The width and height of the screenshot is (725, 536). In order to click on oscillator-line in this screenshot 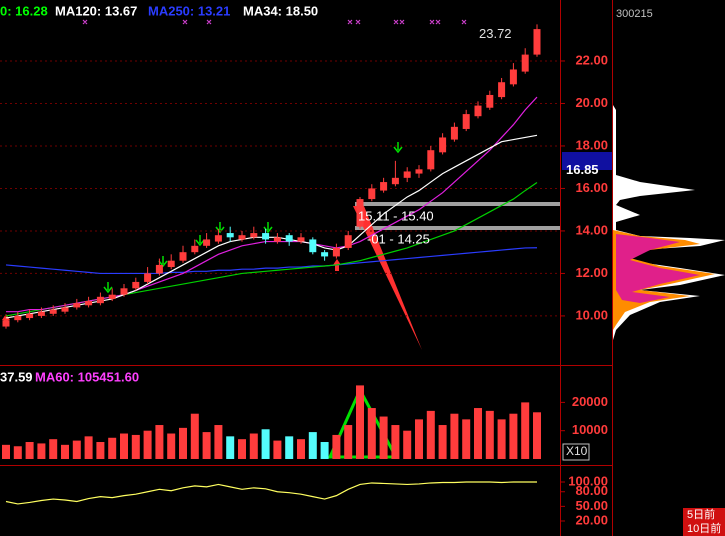, I will do `click(271, 493)`.